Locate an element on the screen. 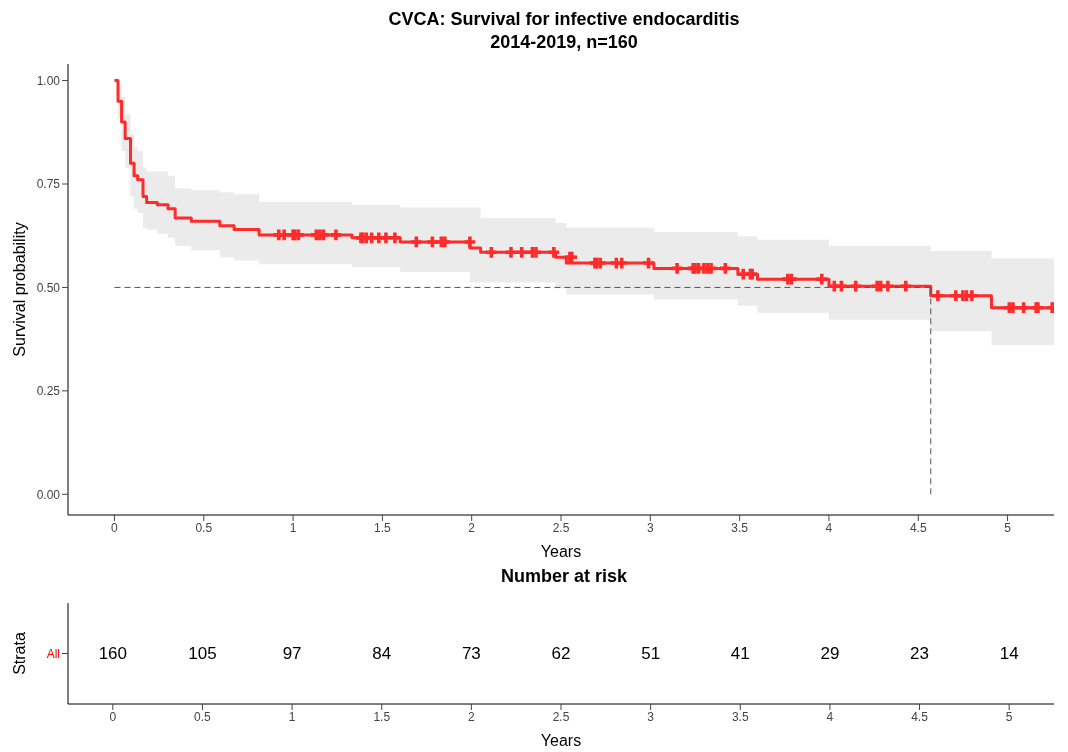 The width and height of the screenshot is (1068, 752). chart-title: CVCA: Survival for infective endocarditis is located at coordinates (564, 19).